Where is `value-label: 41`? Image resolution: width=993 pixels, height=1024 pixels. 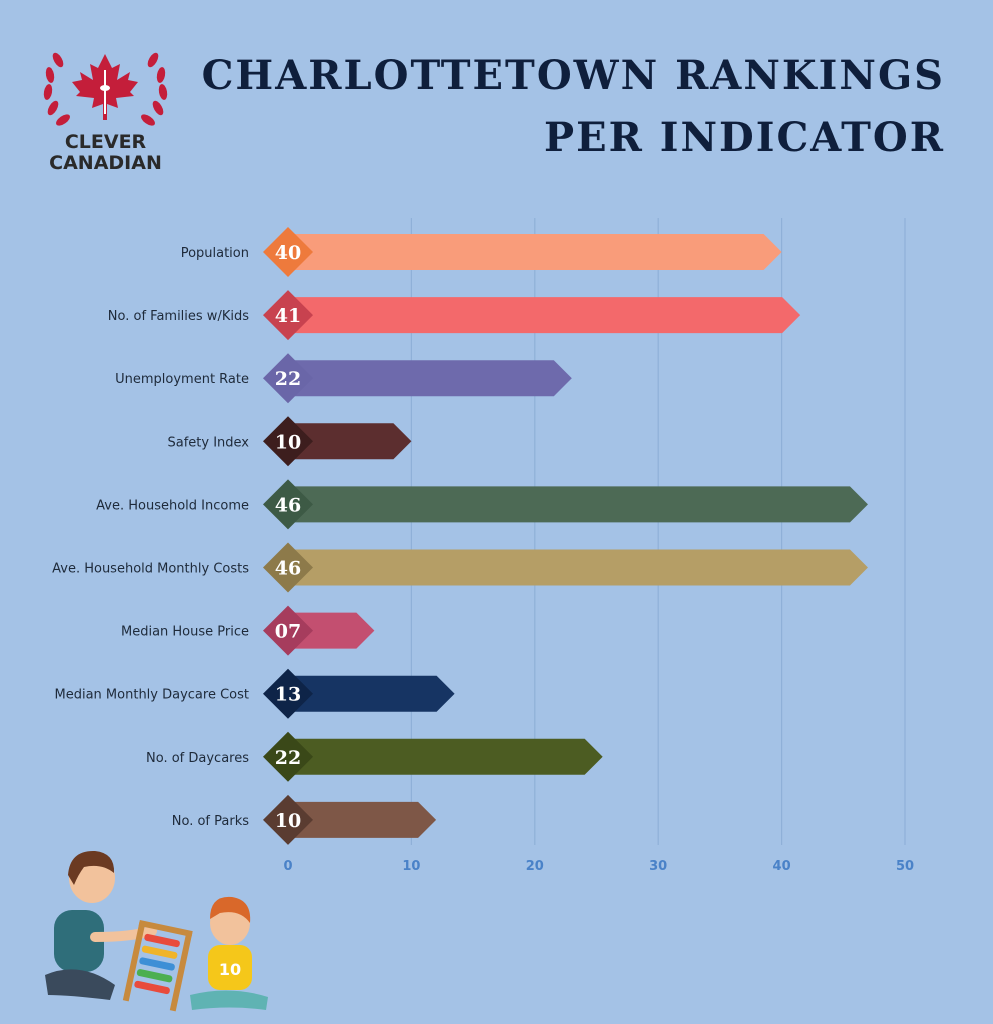 value-label: 41 is located at coordinates (288, 316).